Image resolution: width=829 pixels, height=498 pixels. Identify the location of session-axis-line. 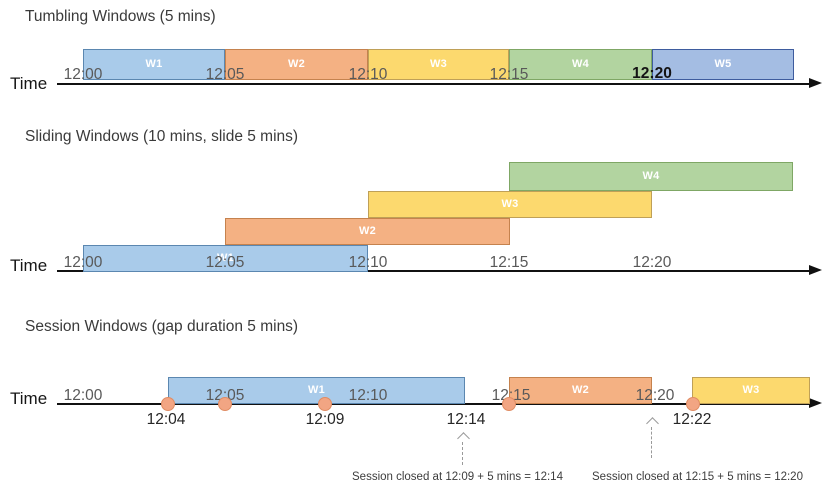
(434, 404).